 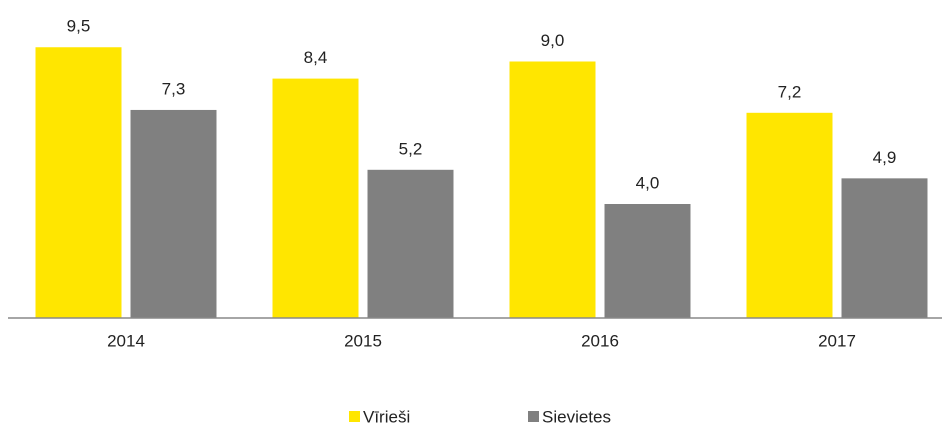 What do you see at coordinates (174, 88) in the screenshot?
I see `value-label: 7,3` at bounding box center [174, 88].